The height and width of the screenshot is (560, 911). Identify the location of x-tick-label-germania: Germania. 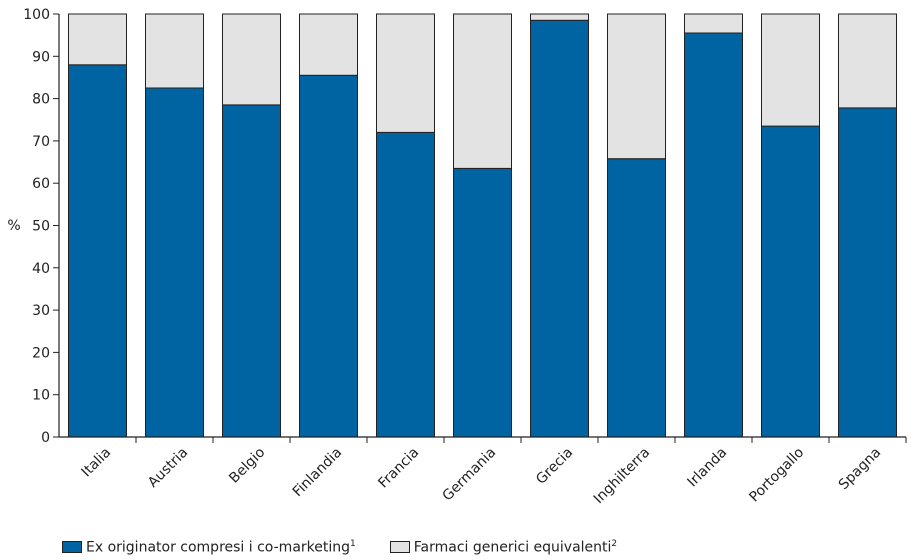
(470, 475).